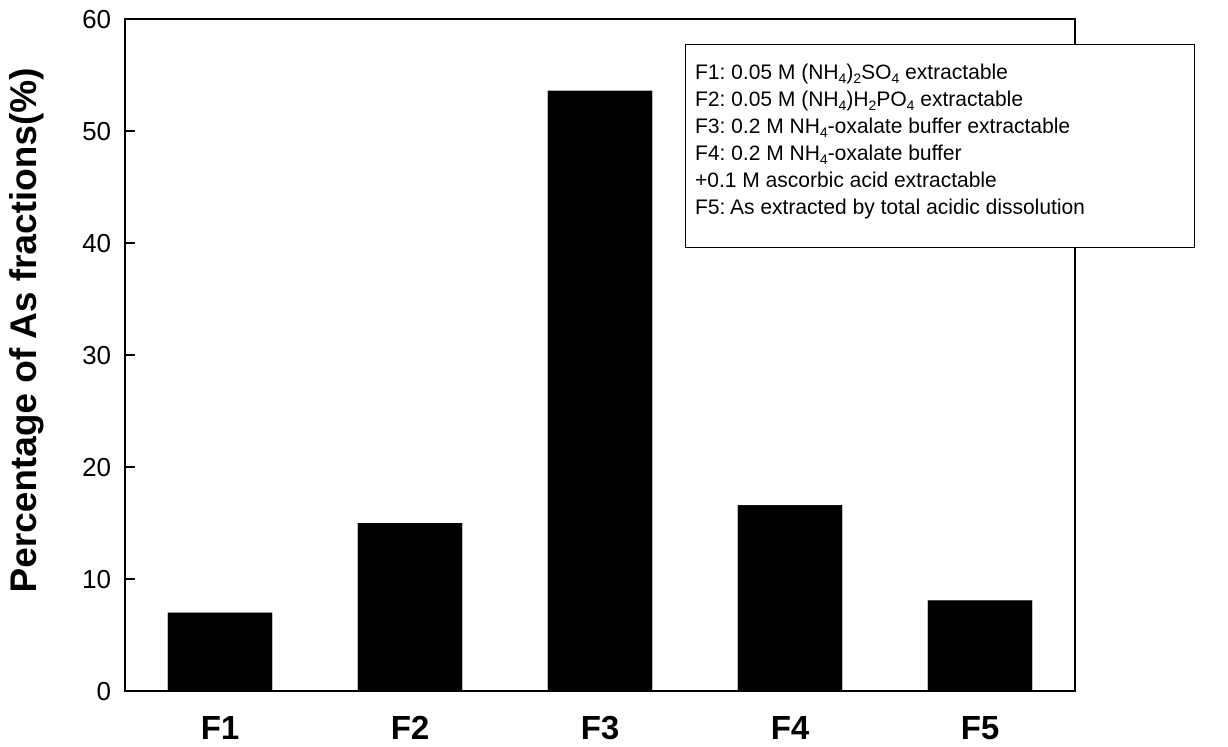  Describe the element at coordinates (220, 651) in the screenshot. I see `bar-F1` at that location.